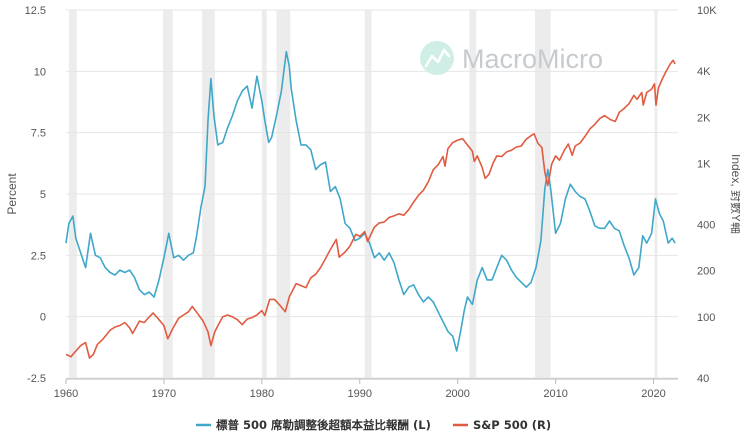 The image size is (740, 435). I want to click on legend-label: S&P 500 (R), so click(512, 425).